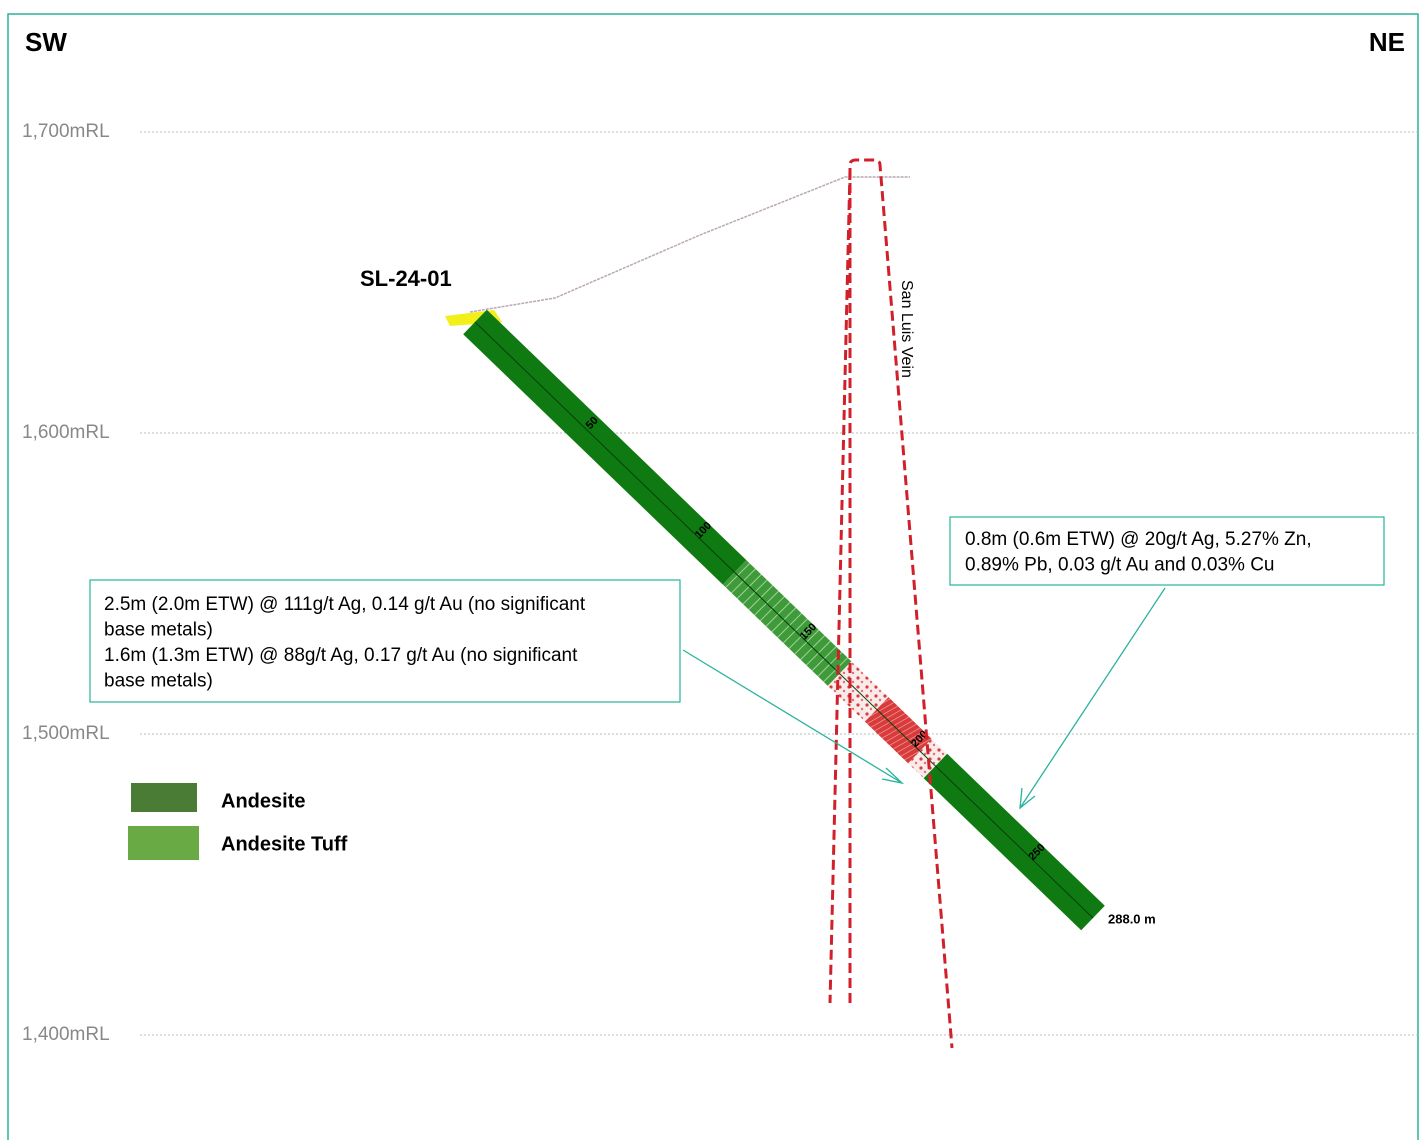  Describe the element at coordinates (263, 801) in the screenshot. I see `legend-label: Andesite` at that location.